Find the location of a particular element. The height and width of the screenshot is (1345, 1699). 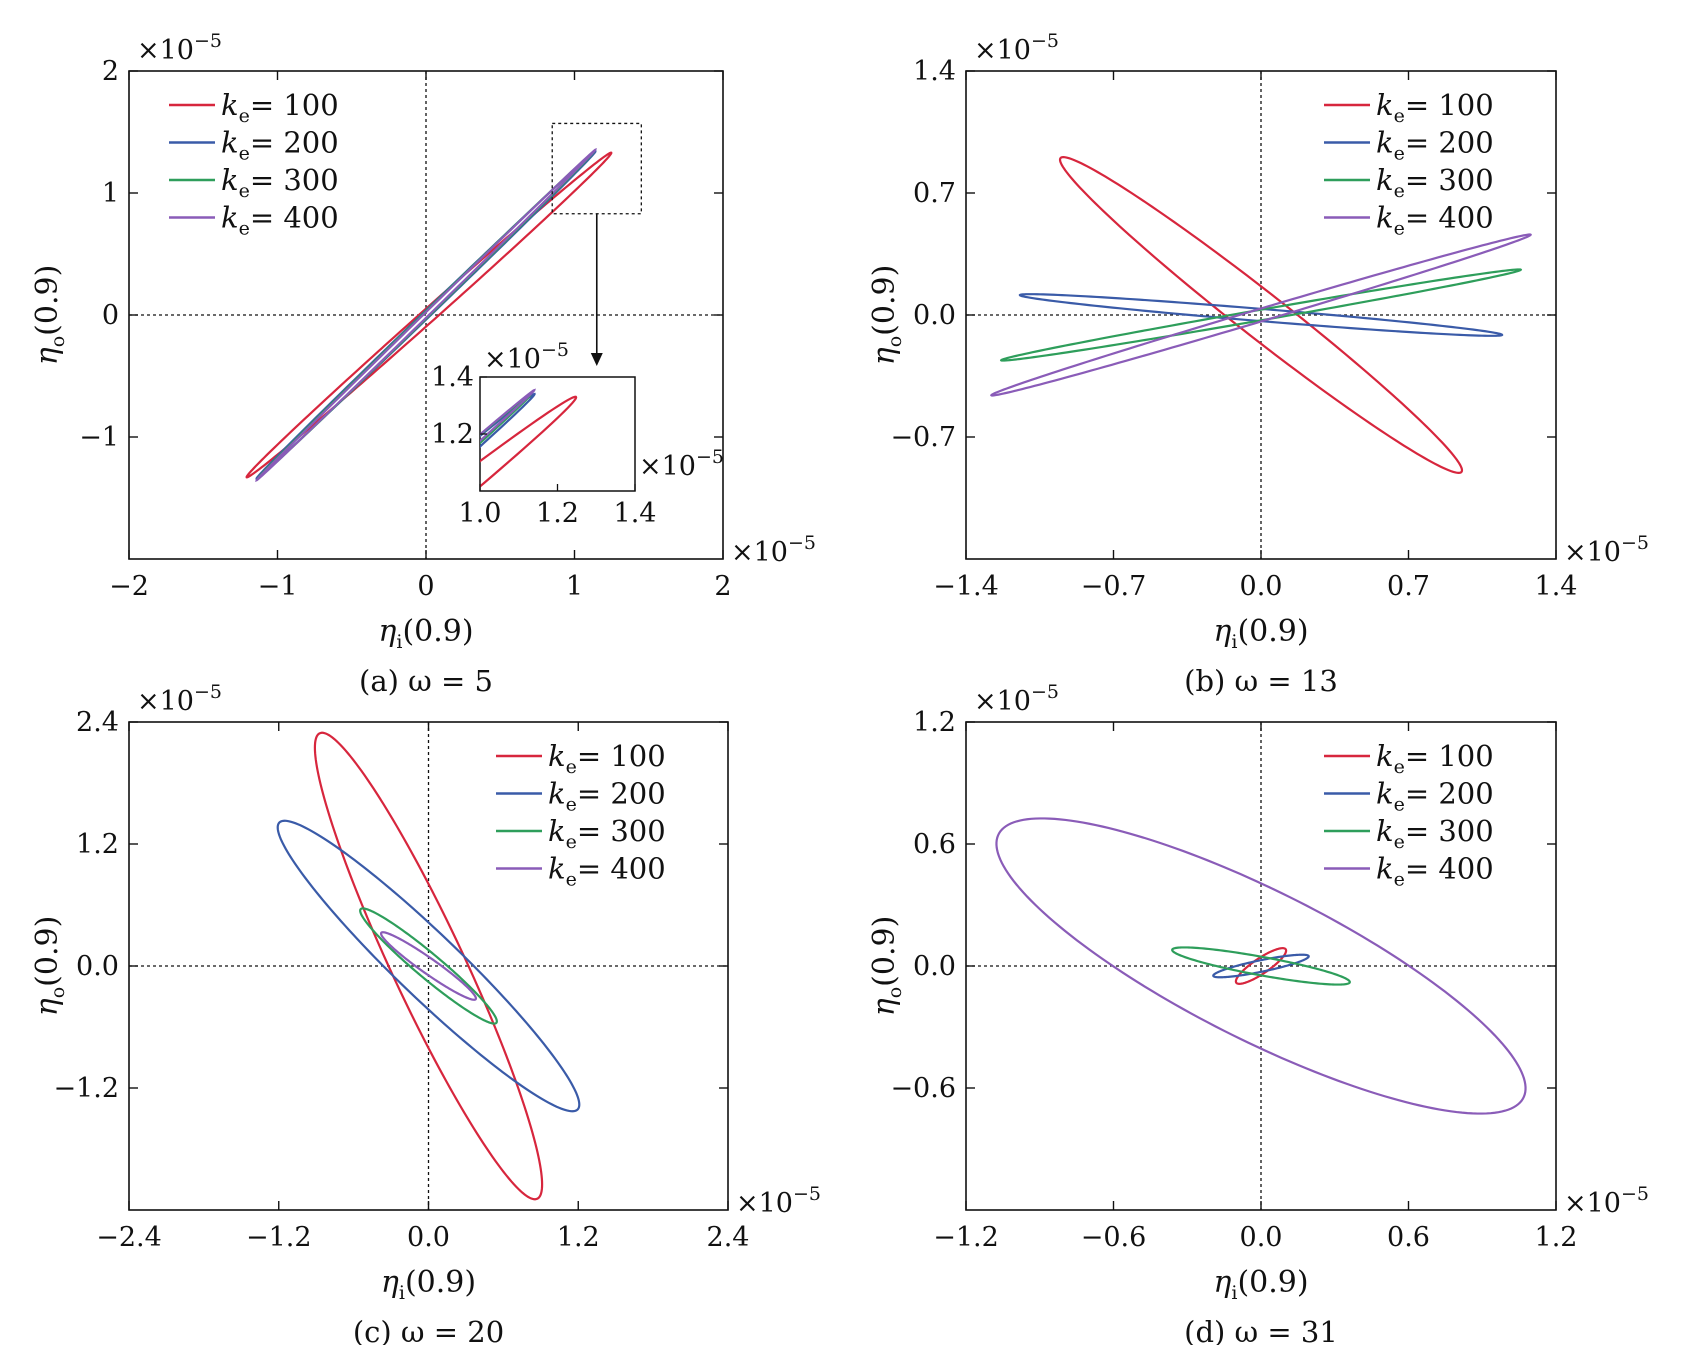

inset-x-multiplier: ×10⁻⁵ is located at coordinates (681, 464).